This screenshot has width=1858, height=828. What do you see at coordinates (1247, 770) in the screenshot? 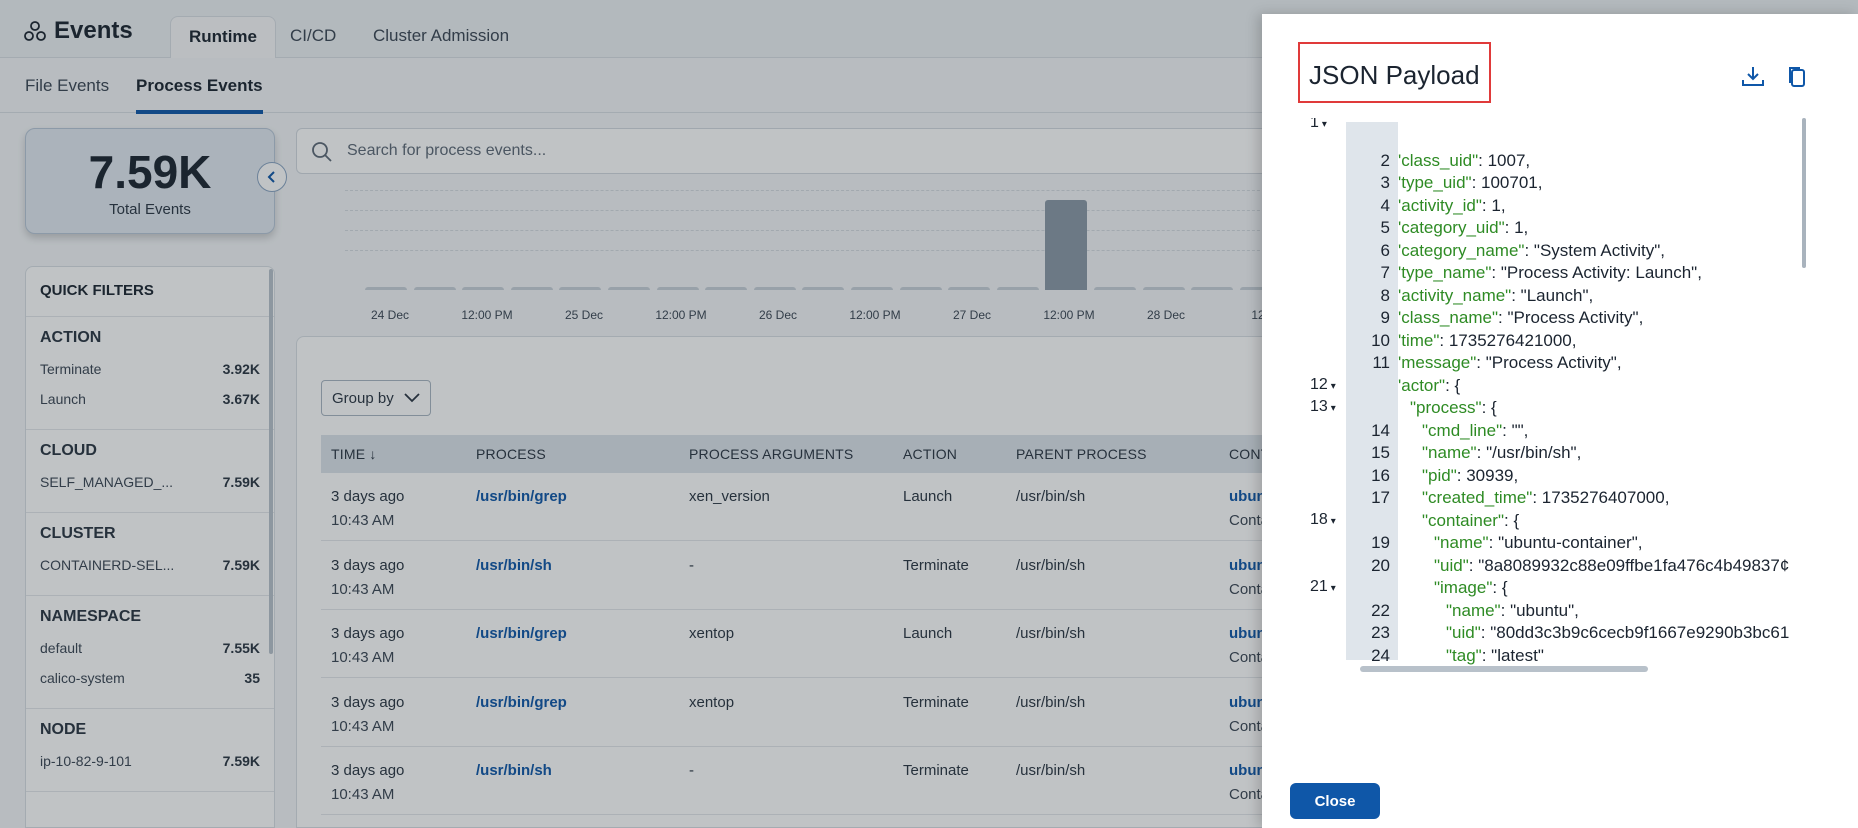
I see `cell-container-value: ubun` at bounding box center [1247, 770].